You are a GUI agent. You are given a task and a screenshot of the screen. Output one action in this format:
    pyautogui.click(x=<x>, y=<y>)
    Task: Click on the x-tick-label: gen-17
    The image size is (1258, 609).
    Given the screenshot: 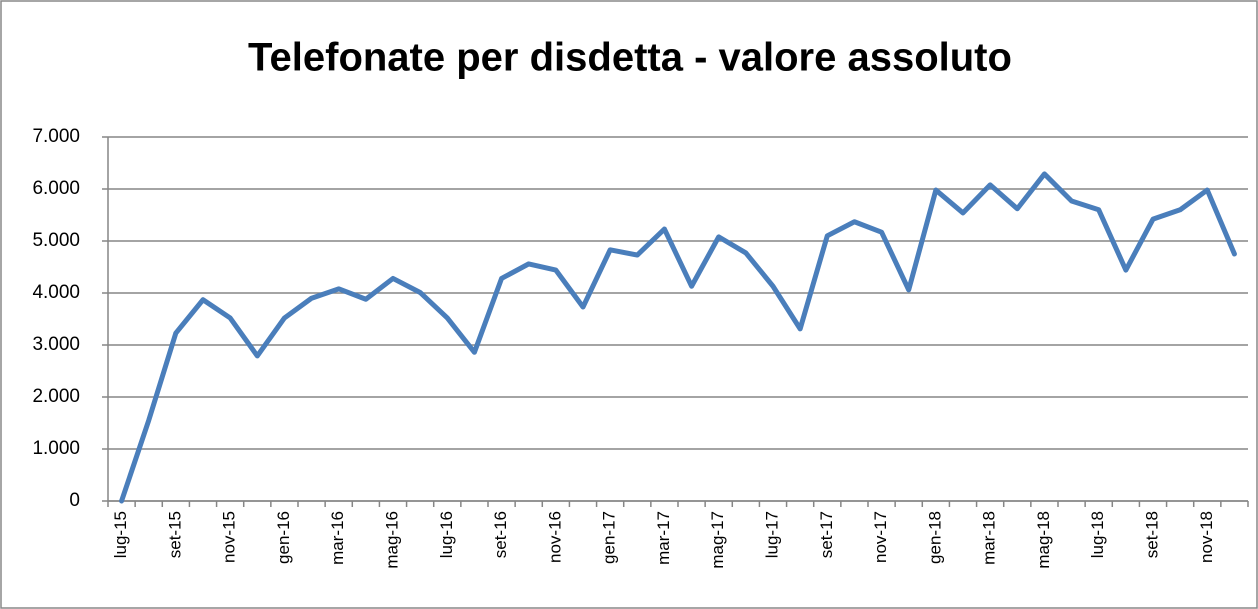 What is the action you would take?
    pyautogui.click(x=609, y=537)
    